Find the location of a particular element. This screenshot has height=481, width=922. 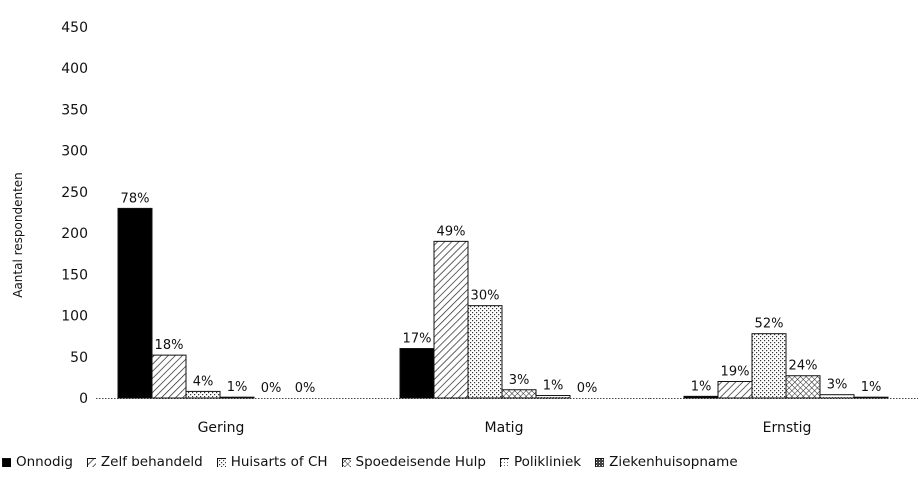

data-label: 78% is located at coordinates (135, 198).